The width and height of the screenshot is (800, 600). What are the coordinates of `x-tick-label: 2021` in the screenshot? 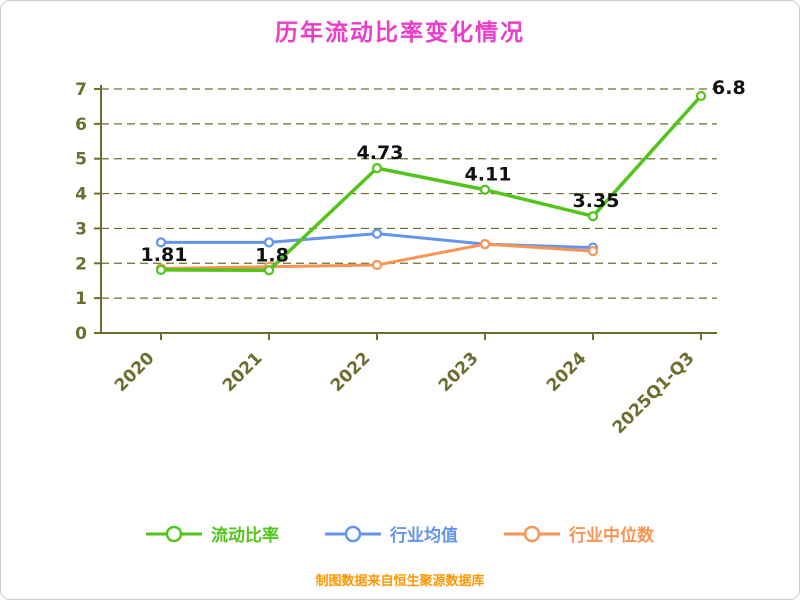 It's located at (243, 372).